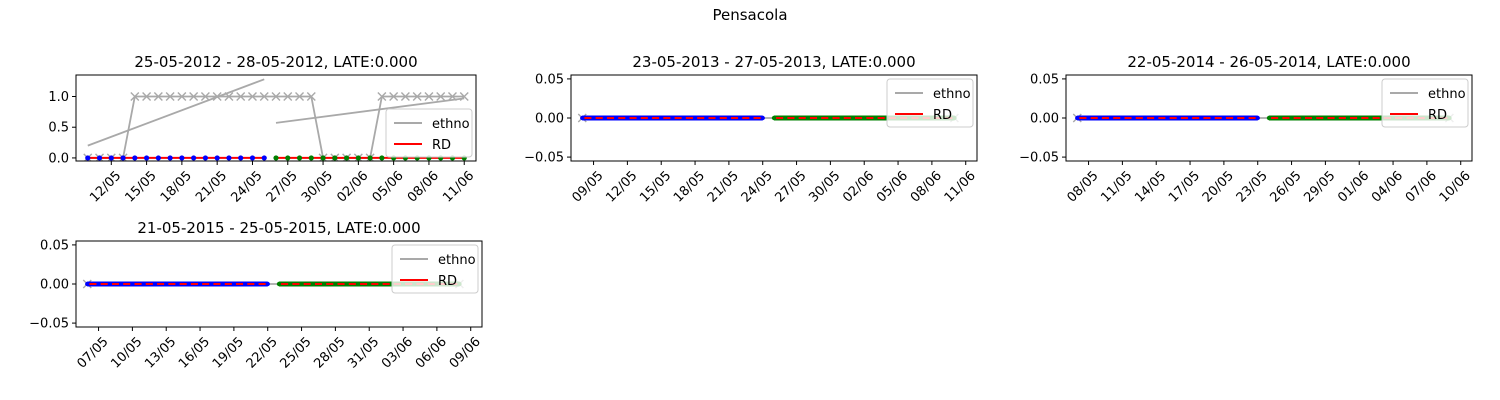 This screenshot has height=400, width=1500. I want to click on x-tick-label: 24/05, so click(246, 186).